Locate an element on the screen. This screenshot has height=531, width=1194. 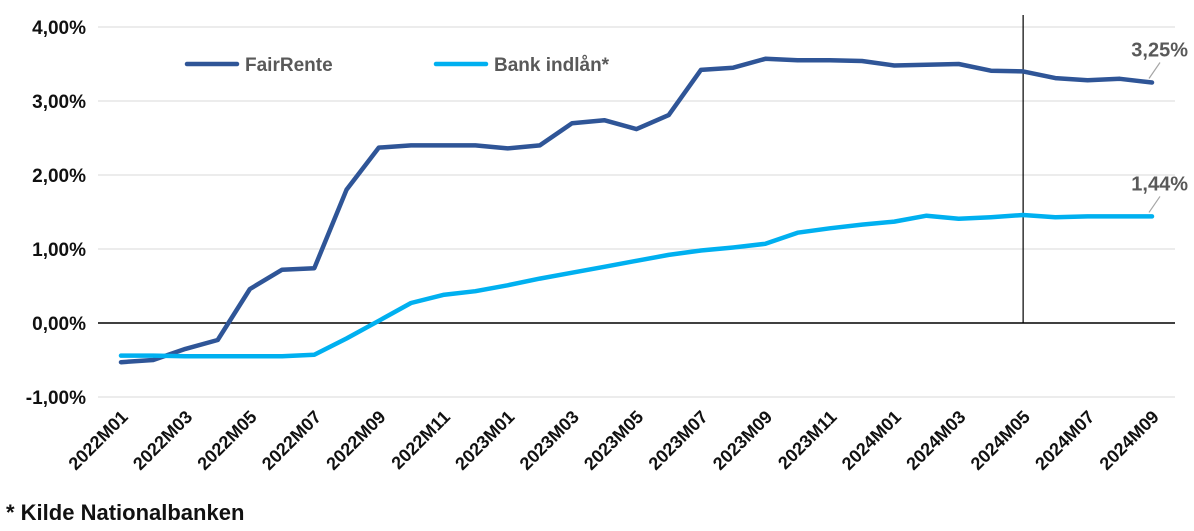
source-footnote: * Kilde Nationalbanken is located at coordinates (125, 512).